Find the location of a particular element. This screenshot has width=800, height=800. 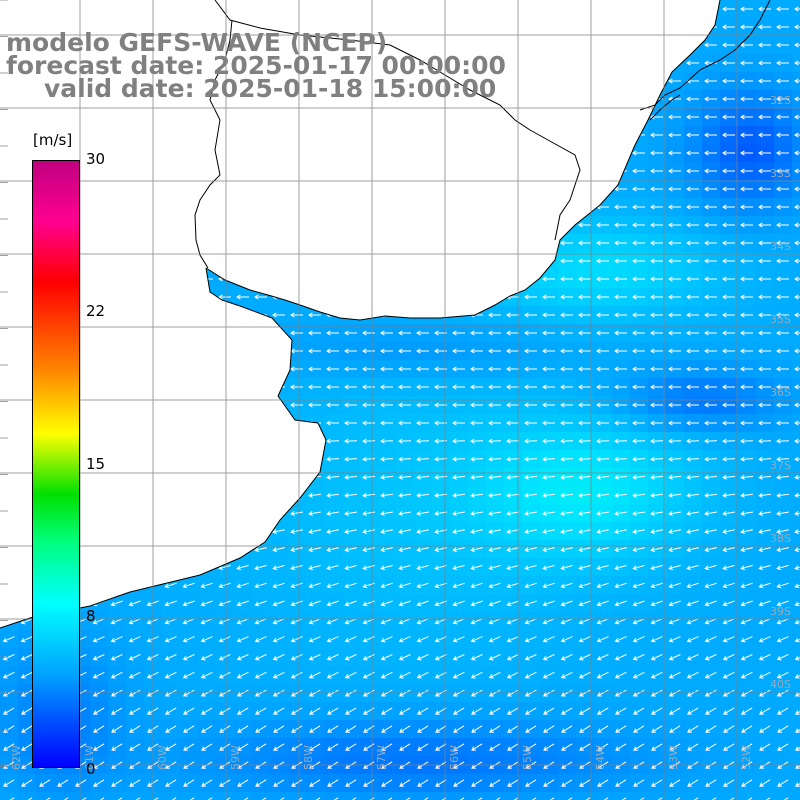

latitude-label: 35S is located at coordinates (780, 319).